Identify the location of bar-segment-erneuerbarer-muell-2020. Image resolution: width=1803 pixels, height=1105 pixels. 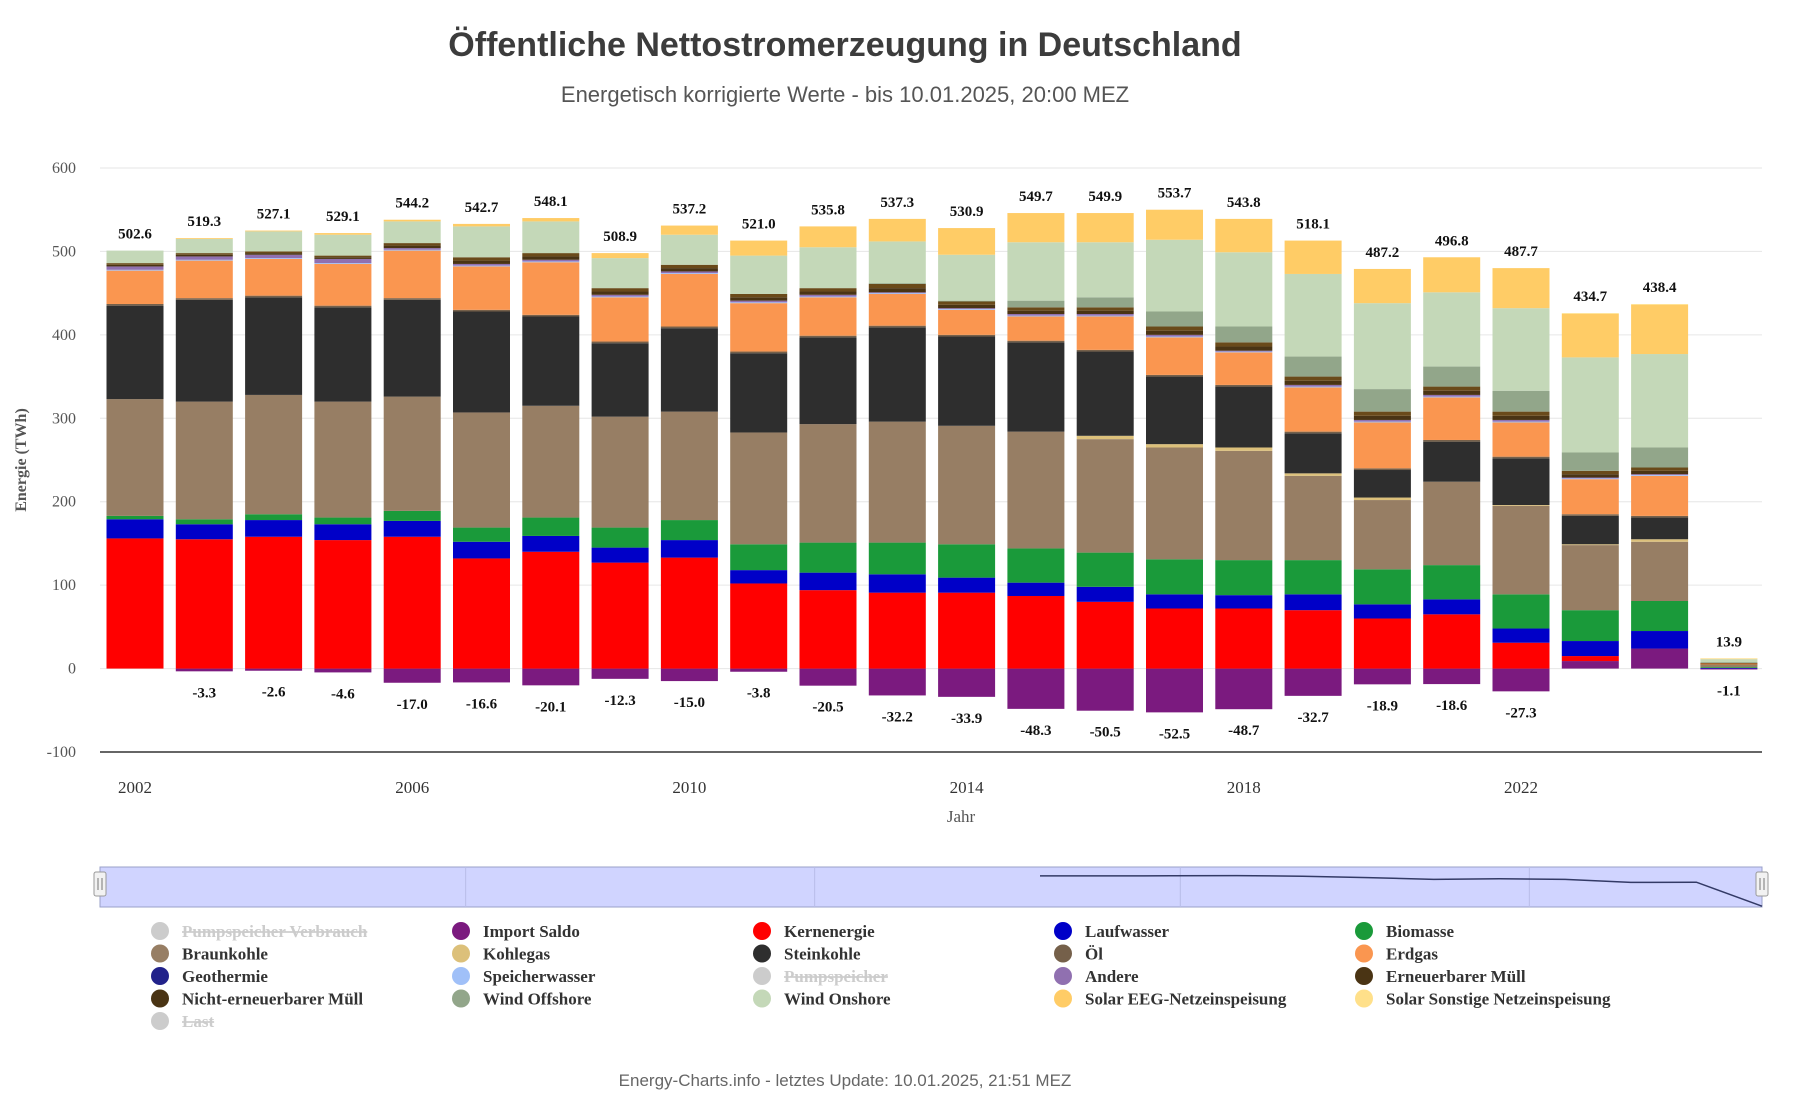
(1382, 417).